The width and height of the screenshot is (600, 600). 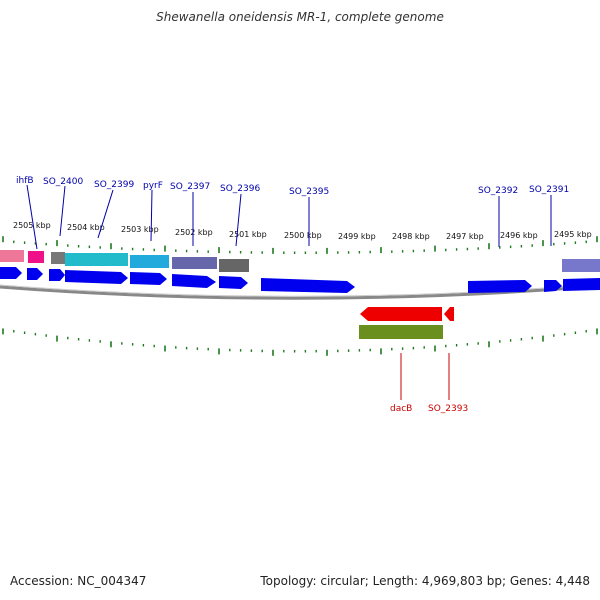 I want to click on accession-label: Accession: NC_004347, so click(x=78, y=581).